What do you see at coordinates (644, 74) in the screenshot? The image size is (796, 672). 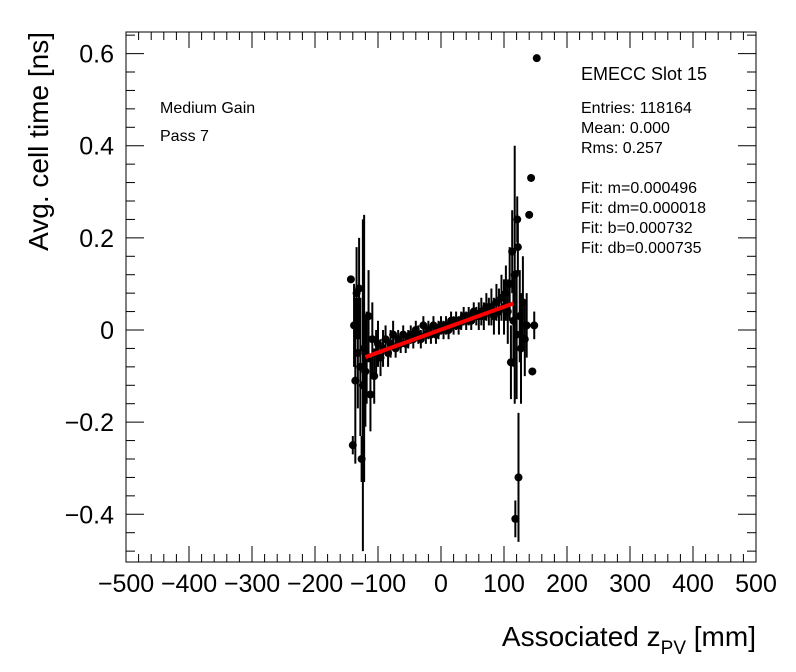 I see `chart-title: EMECC Slot 15` at bounding box center [644, 74].